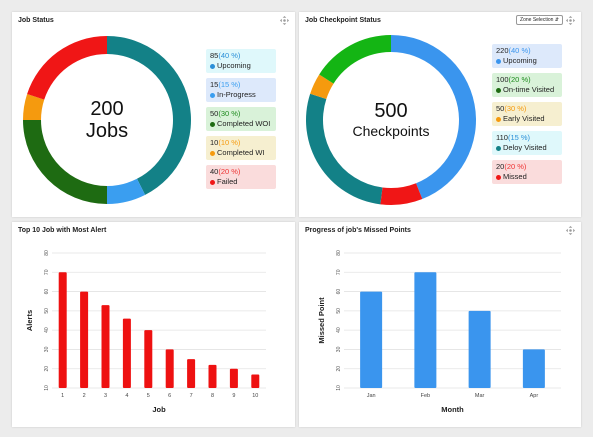 This screenshot has height=437, width=593. Describe the element at coordinates (214, 142) in the screenshot. I see `legend-count: 10` at that location.